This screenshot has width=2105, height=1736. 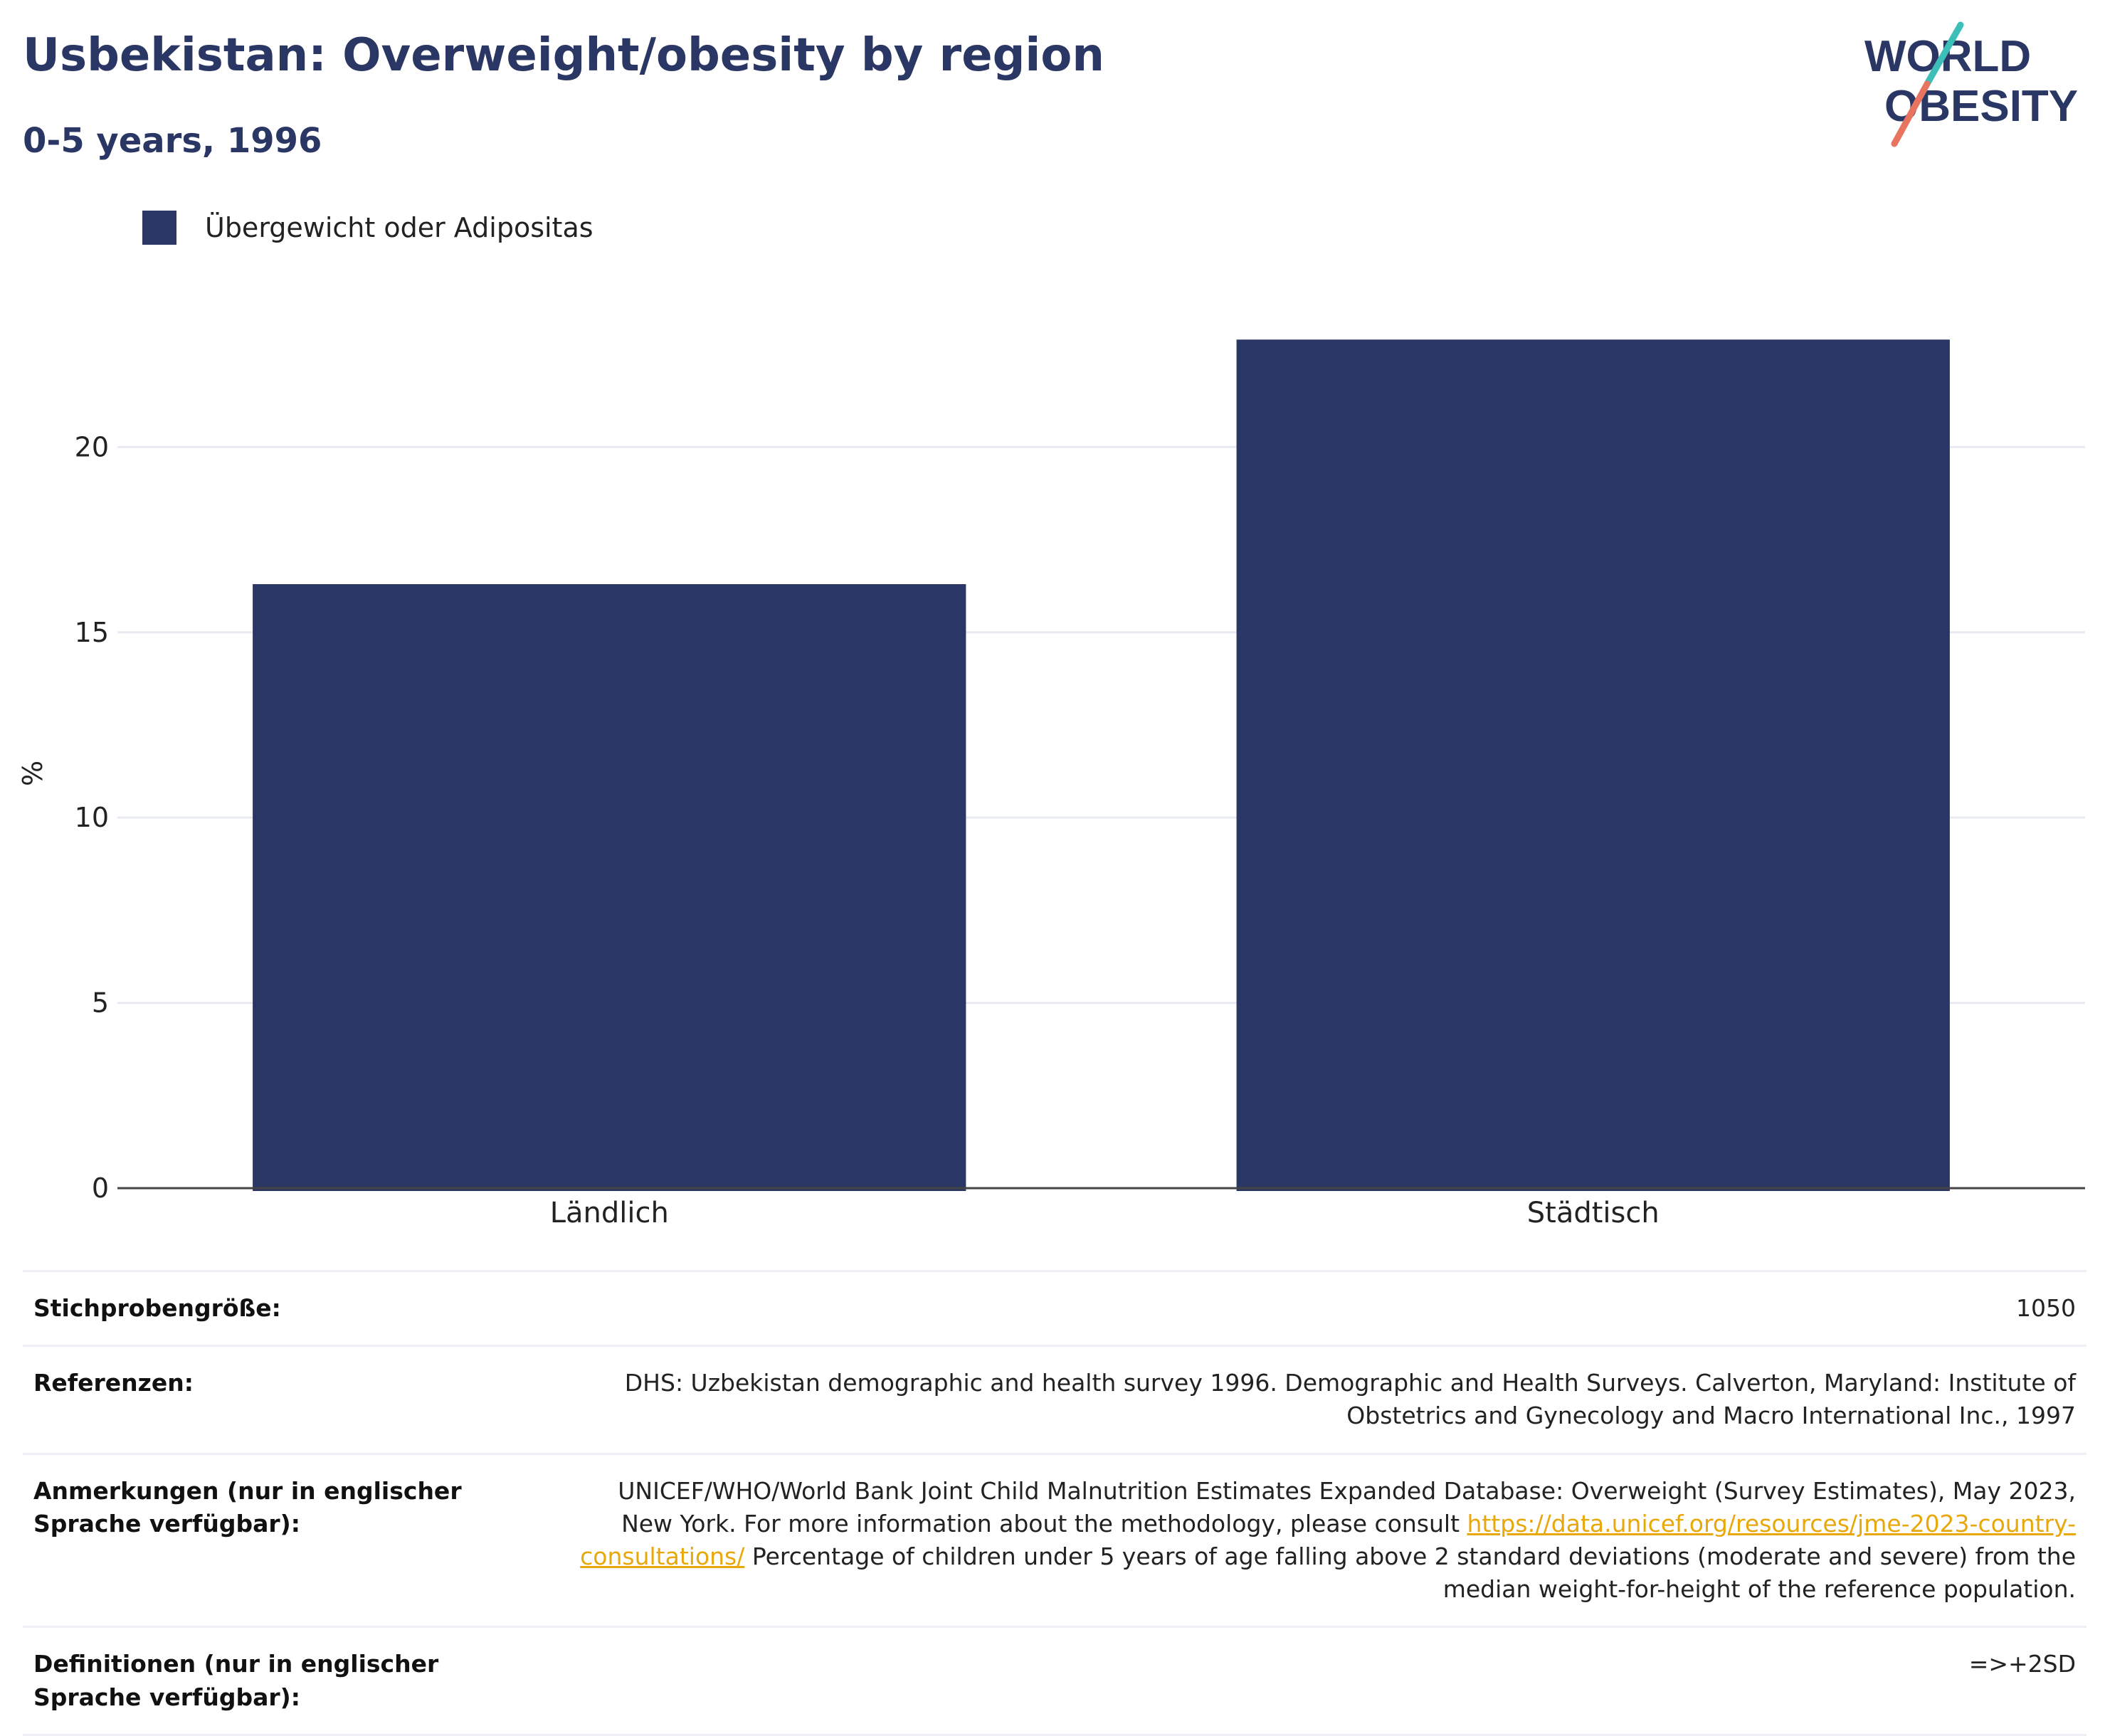 I want to click on y-tick-label: 15, so click(x=92, y=632).